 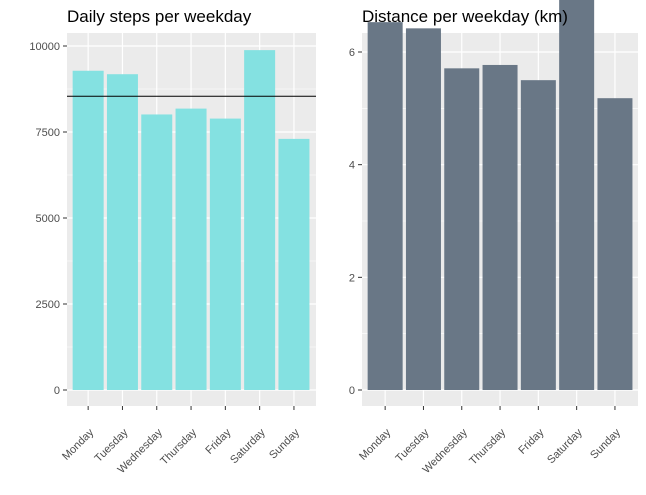 I want to click on steps-y-tick-label: 7500, so click(x=48, y=133).